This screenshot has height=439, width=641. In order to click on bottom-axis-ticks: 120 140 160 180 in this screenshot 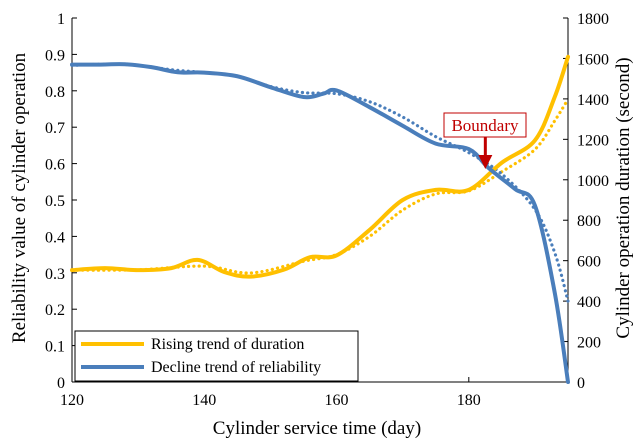, I will do `click(270, 393)`.